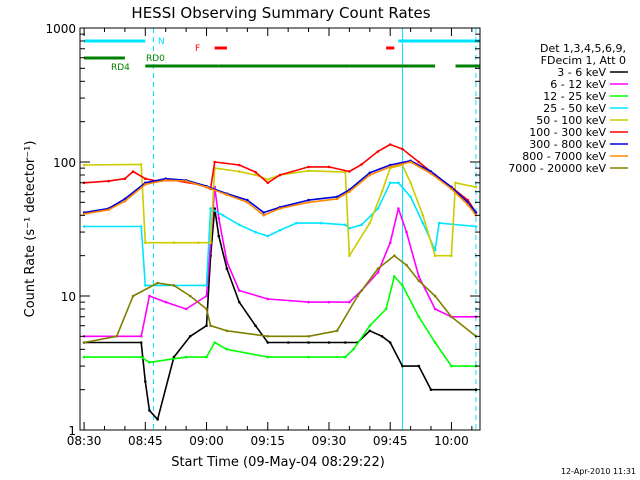 This screenshot has width=640, height=480. Describe the element at coordinates (197, 49) in the screenshot. I see `flag-label-f: F` at that location.